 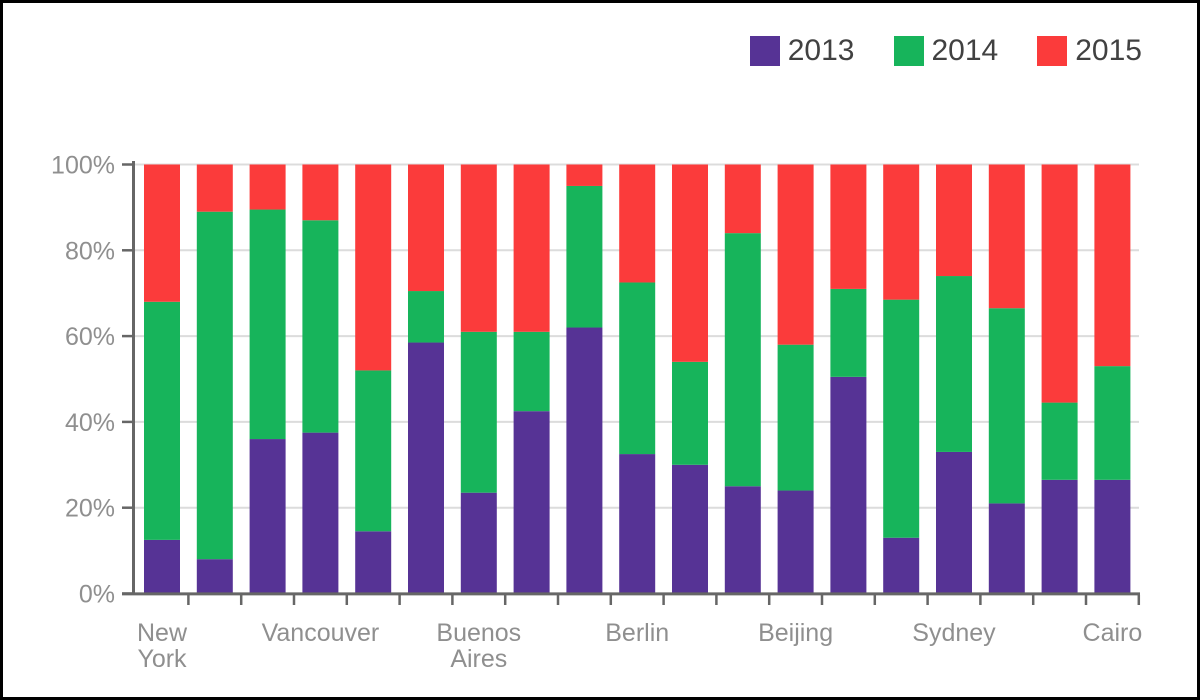 What do you see at coordinates (795, 633) in the screenshot?
I see `x-axis-label: Beijing` at bounding box center [795, 633].